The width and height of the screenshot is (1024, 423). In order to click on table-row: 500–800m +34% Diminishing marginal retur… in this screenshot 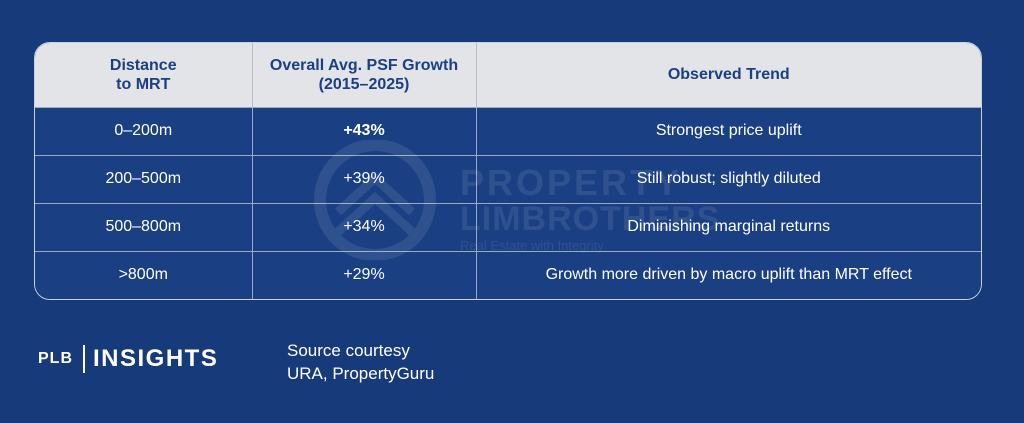, I will do `click(508, 226)`.